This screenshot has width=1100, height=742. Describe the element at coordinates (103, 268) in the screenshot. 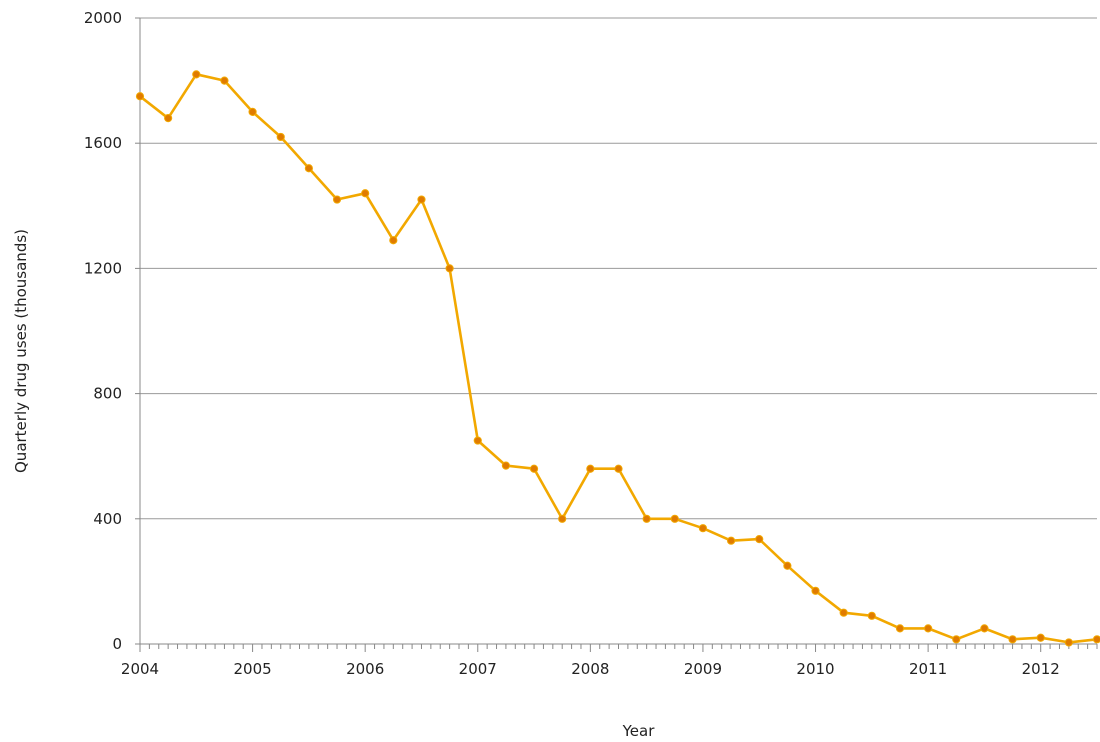

I see `y-tick-label: 1200` at that location.